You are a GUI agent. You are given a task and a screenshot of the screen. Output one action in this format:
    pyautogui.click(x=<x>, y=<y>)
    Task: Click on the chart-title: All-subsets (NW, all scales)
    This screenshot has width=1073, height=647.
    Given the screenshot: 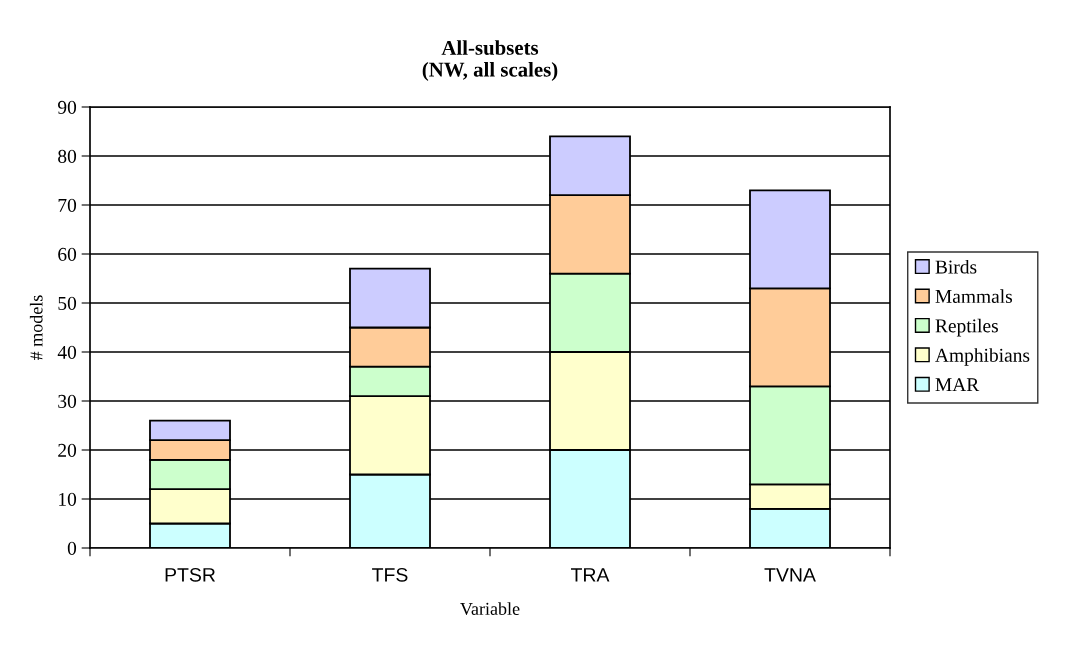 What is the action you would take?
    pyautogui.click(x=490, y=60)
    